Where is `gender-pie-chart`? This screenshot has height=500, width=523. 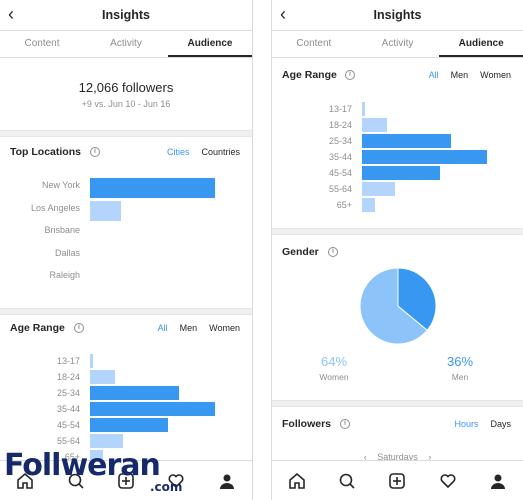 gender-pie-chart is located at coordinates (398, 306).